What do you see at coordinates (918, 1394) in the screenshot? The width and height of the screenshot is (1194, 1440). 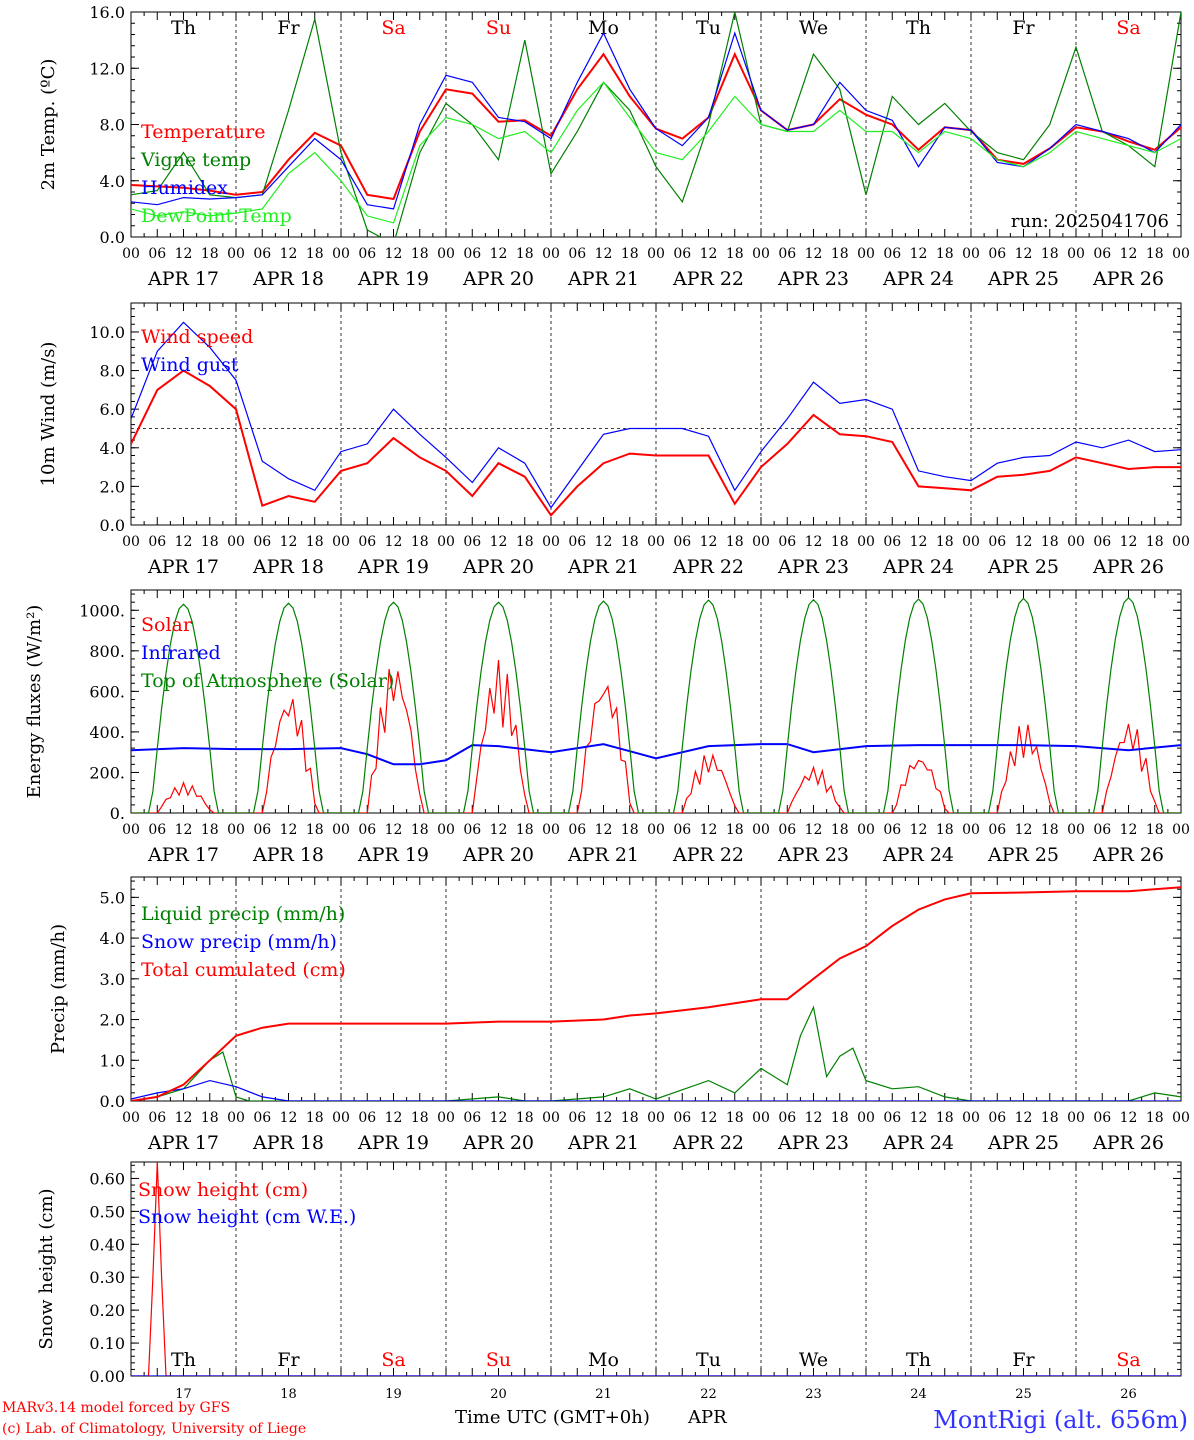 I see `x-day-number: 24` at bounding box center [918, 1394].